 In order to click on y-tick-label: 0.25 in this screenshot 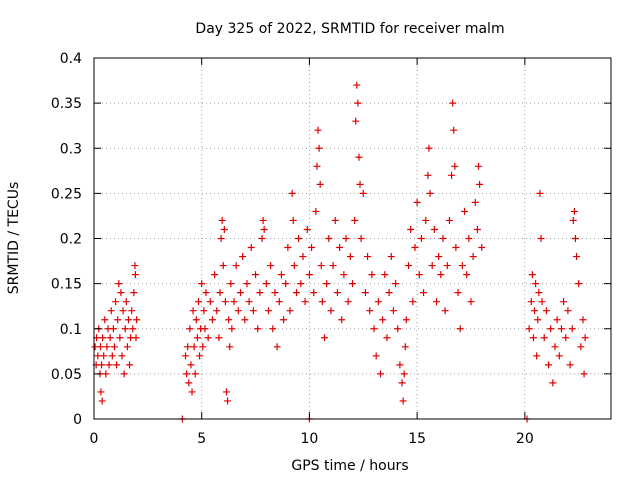, I will do `click(66, 194)`.